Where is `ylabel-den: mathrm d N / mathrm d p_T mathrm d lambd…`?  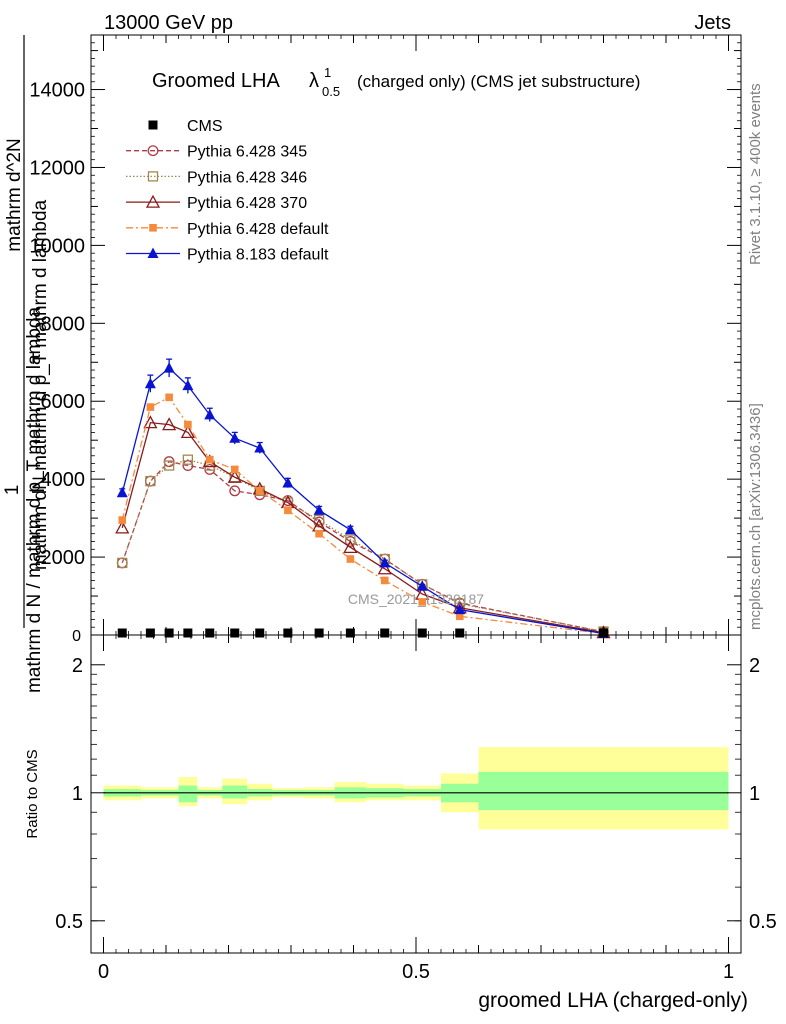
ylabel-den: mathrm d N / mathrm d p_T mathrm d lambd… is located at coordinates (34, 500).